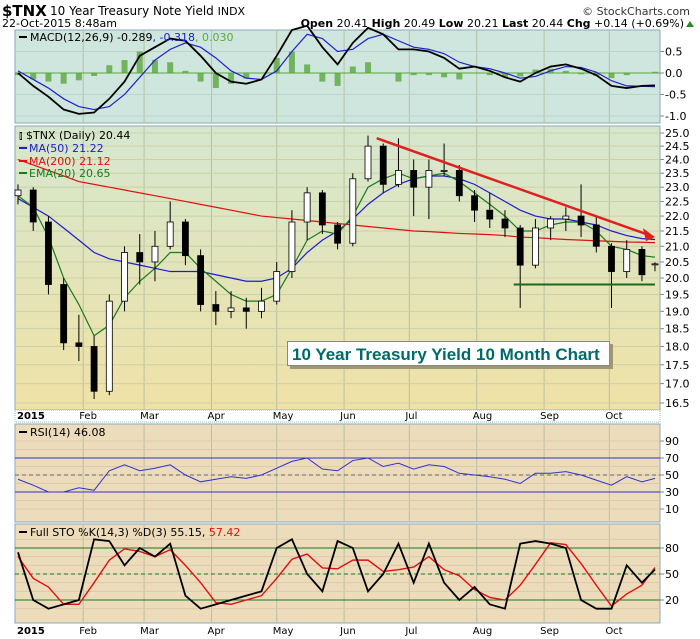  Describe the element at coordinates (677, 246) in the screenshot. I see `price-tick-label: 21.0` at that location.